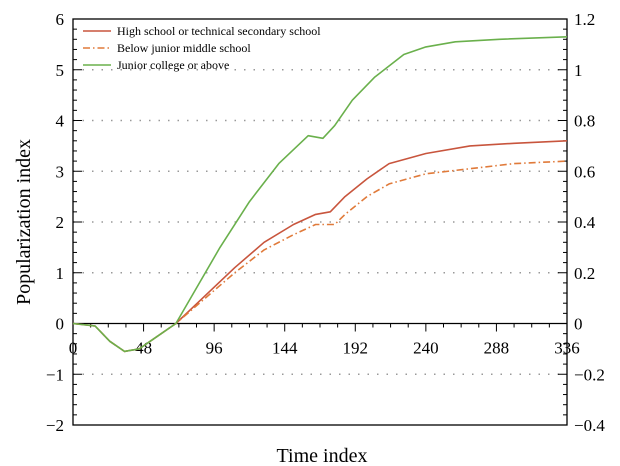  Describe the element at coordinates (173, 65) in the screenshot. I see `legend-label: Junior college or above` at that location.